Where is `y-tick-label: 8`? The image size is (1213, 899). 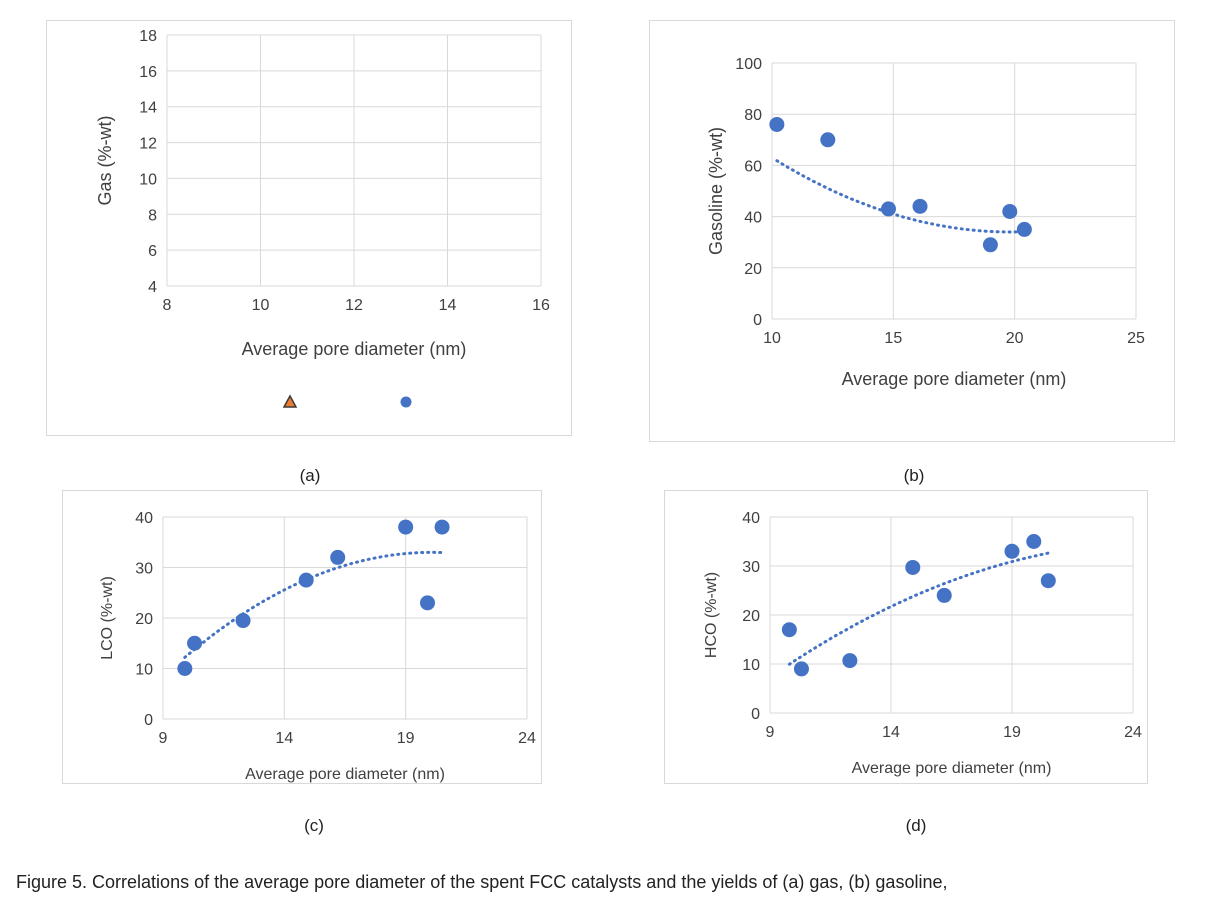 y-tick-label: 8 is located at coordinates (152, 215).